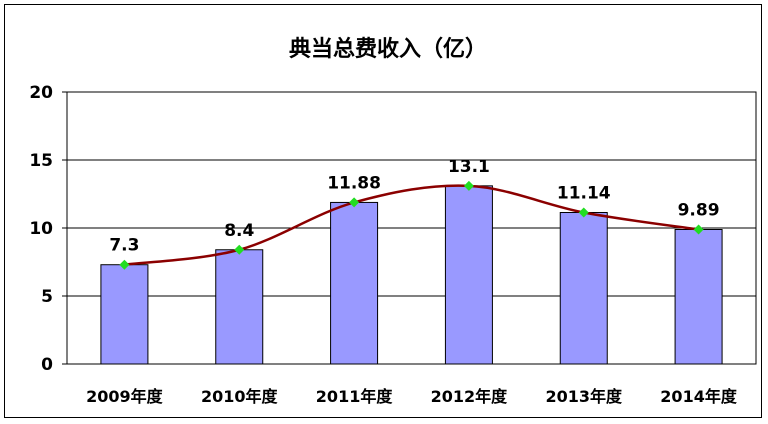 The height and width of the screenshot is (424, 768). Describe the element at coordinates (47, 365) in the screenshot. I see `y-tick-label: 0` at that location.